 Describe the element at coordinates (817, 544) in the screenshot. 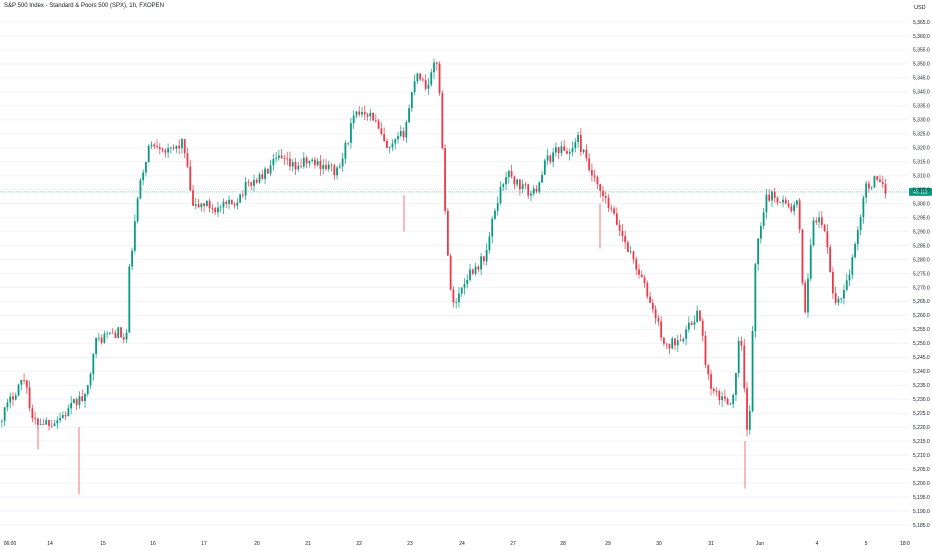

I see `x-tick-label: 4` at that location.